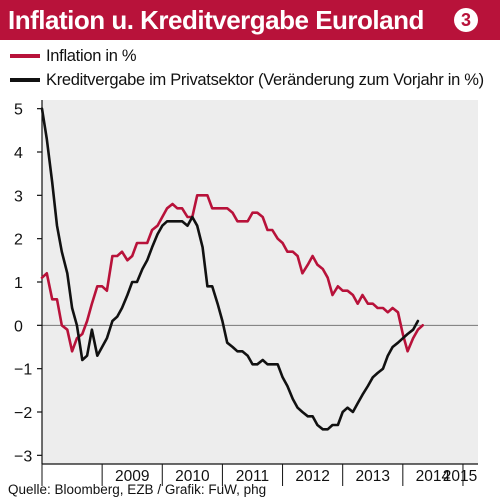 The height and width of the screenshot is (504, 500). What do you see at coordinates (312, 476) in the screenshot?
I see `x-tick-label: 2012` at bounding box center [312, 476].